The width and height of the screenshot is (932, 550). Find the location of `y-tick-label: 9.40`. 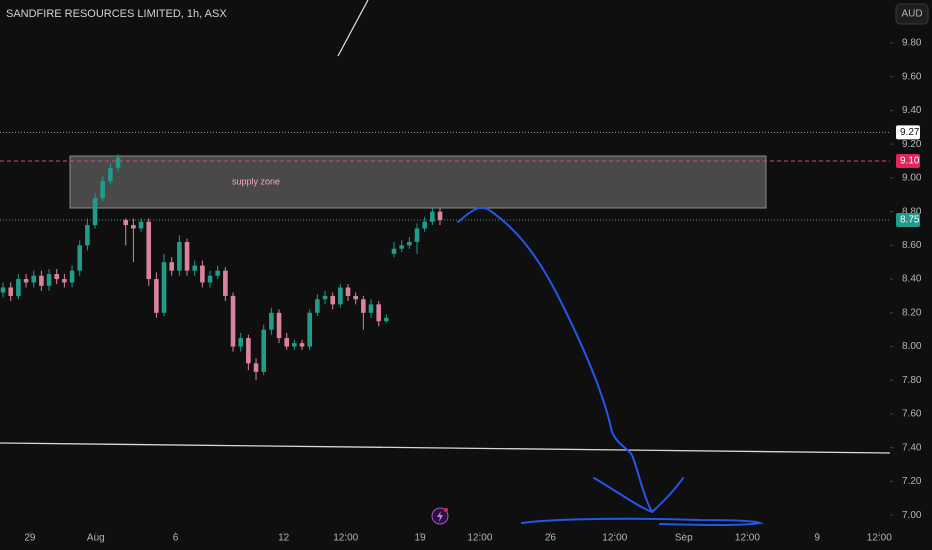

y-tick-label: 9.40 is located at coordinates (912, 110).